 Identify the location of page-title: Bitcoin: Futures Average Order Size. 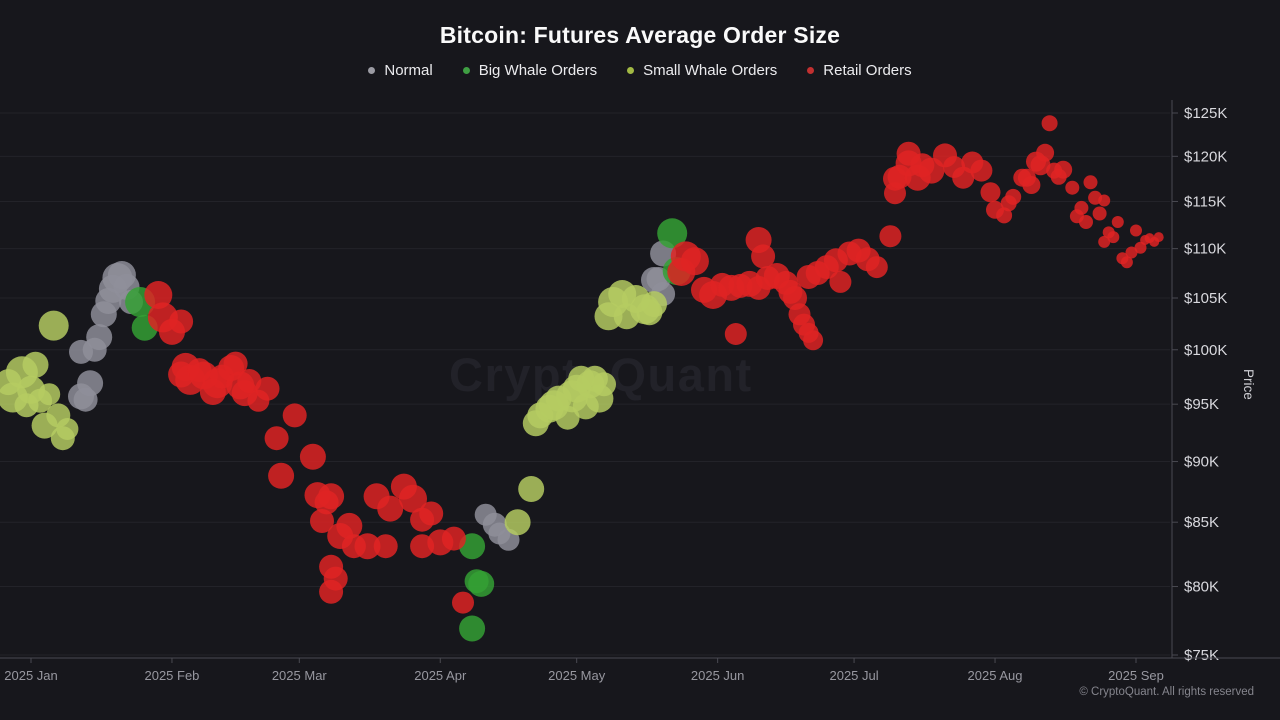
(640, 35).